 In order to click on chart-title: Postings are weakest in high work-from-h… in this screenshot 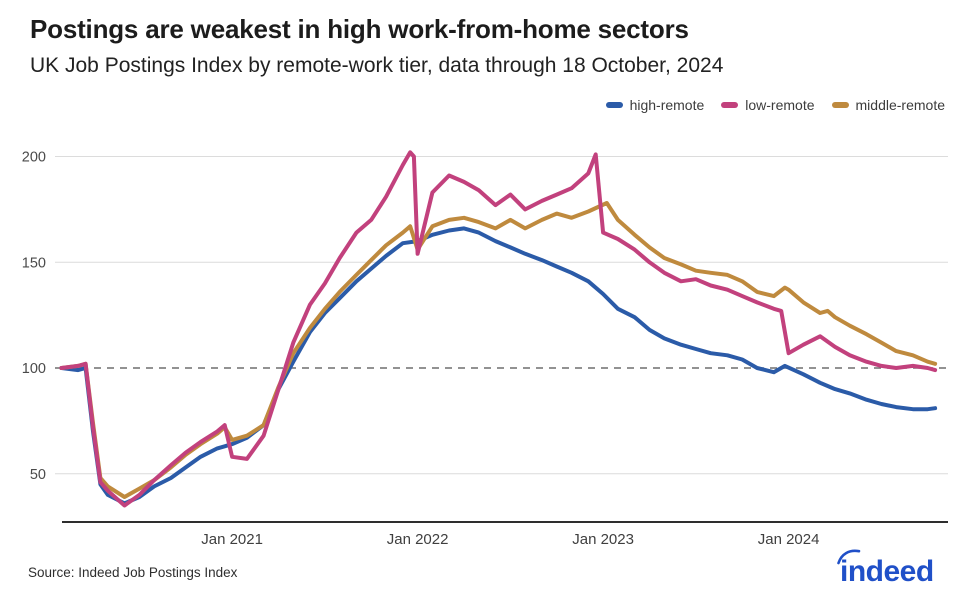, I will do `click(359, 29)`.